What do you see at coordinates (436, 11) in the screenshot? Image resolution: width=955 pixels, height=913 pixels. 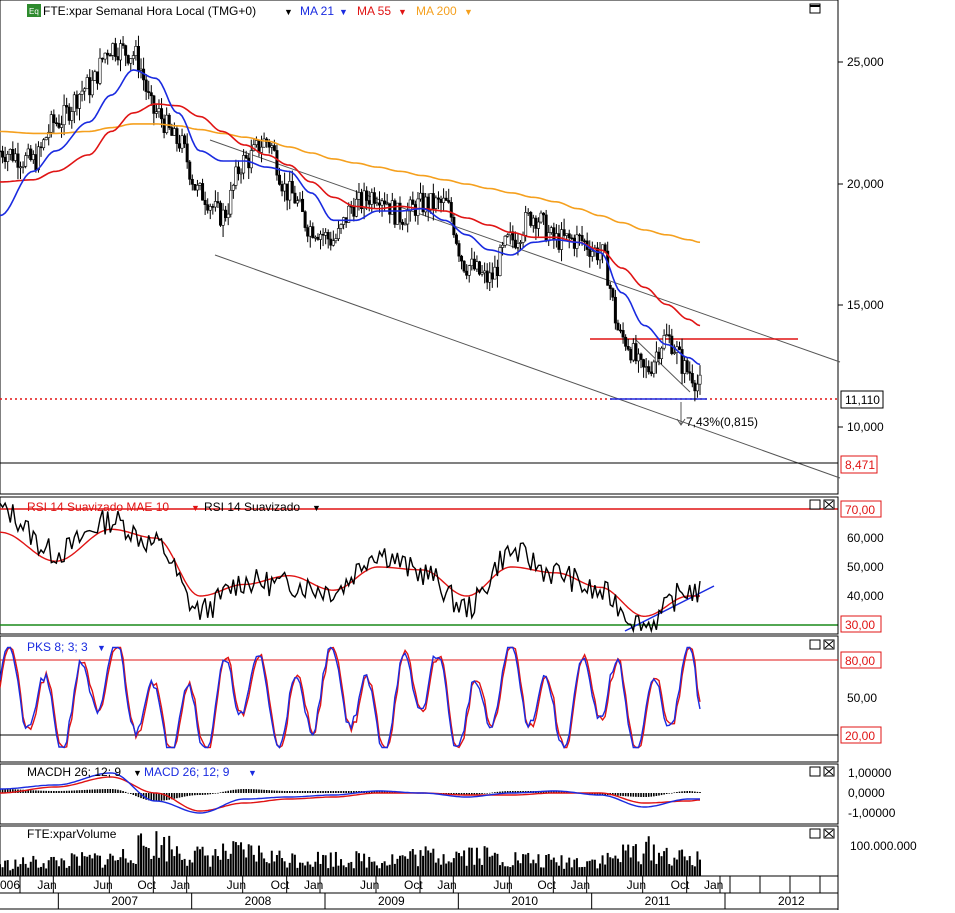 I see `ma200-legend: MA 200` at bounding box center [436, 11].